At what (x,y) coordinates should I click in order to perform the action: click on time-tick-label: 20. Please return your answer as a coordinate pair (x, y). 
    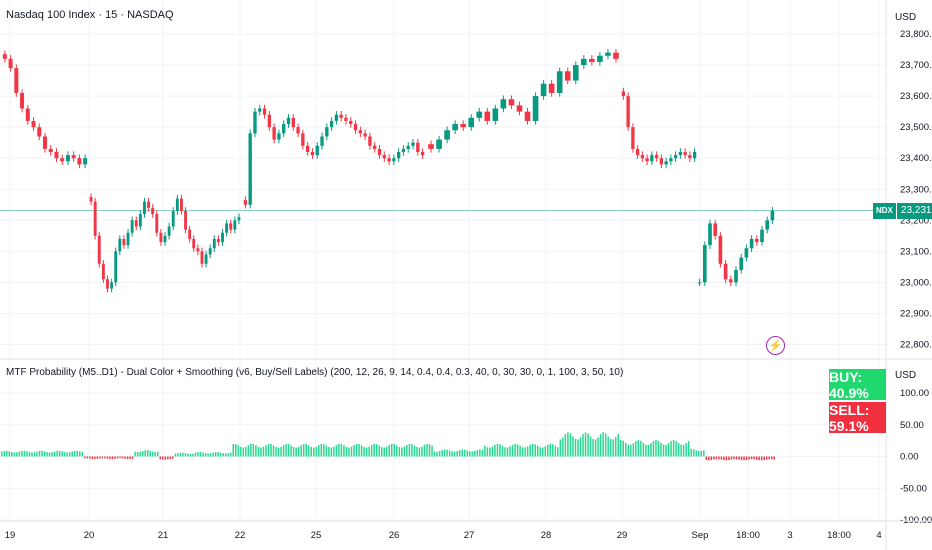
    Looking at the image, I should click on (89, 535).